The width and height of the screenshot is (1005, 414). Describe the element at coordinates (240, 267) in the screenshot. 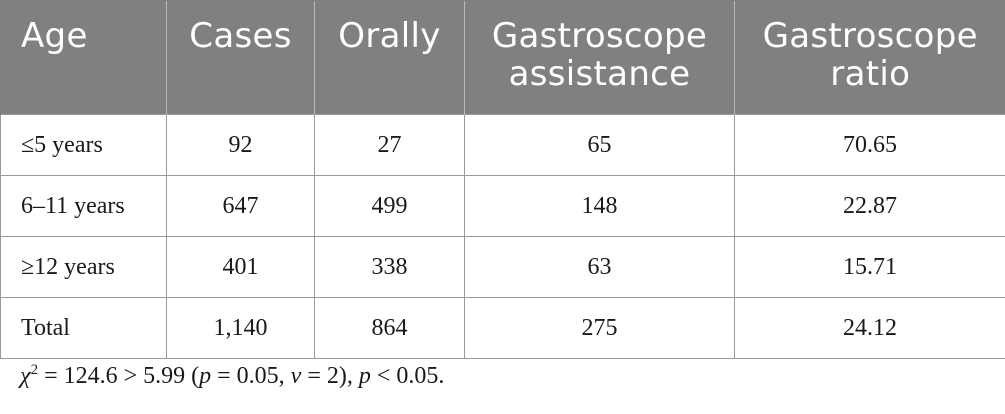

I see `cell-cases: 401` at that location.